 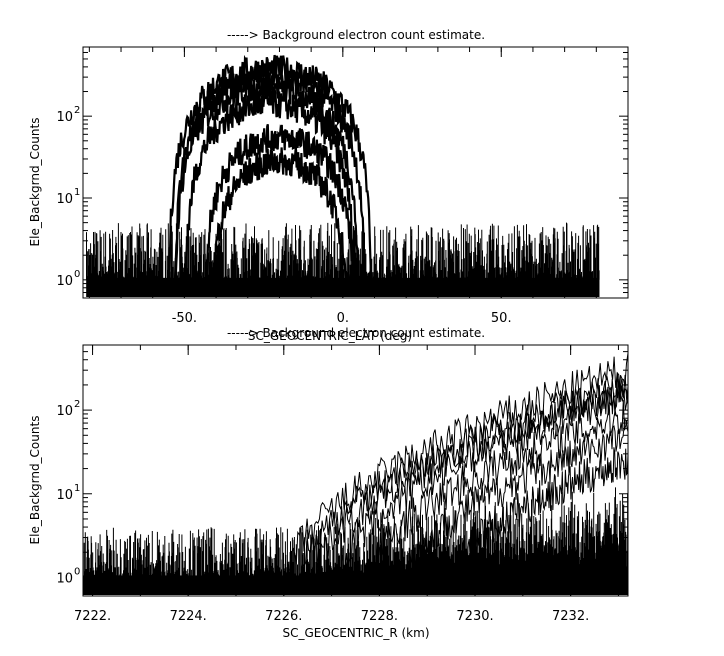 I want to click on x-axis-label: SC_GEOCENTRIC_LAT (deg), so click(x=330, y=336).